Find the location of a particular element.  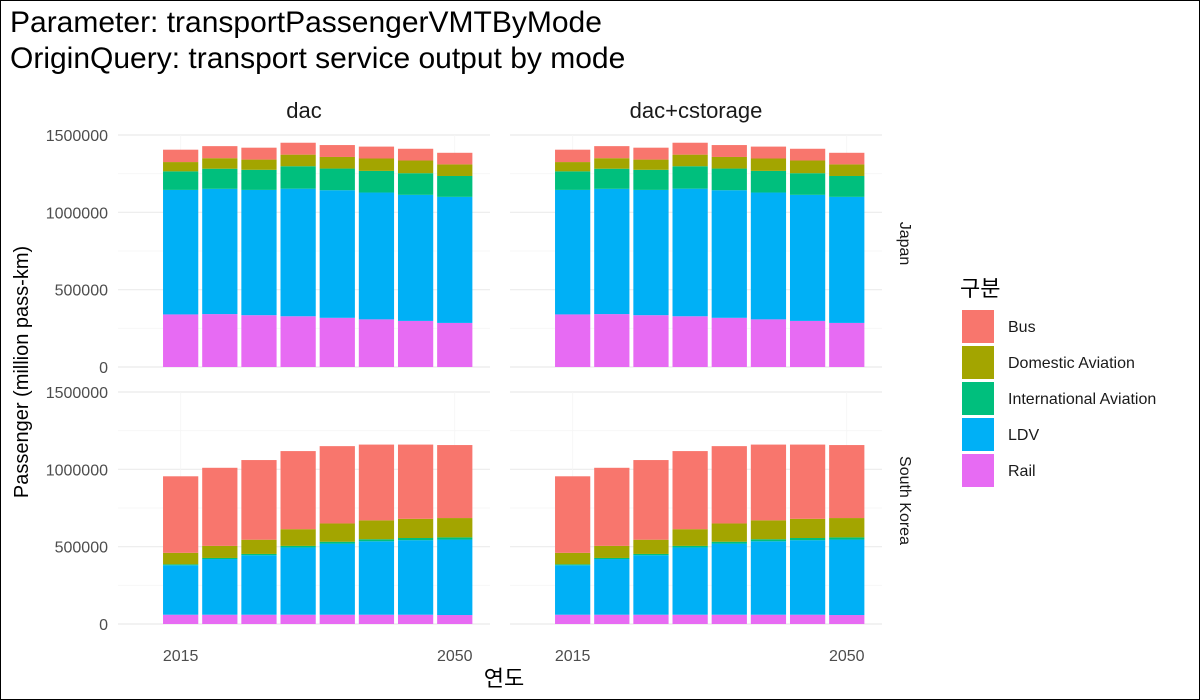

bar-japan-dac-cstorage-ldv-2015 is located at coordinates (573, 252).